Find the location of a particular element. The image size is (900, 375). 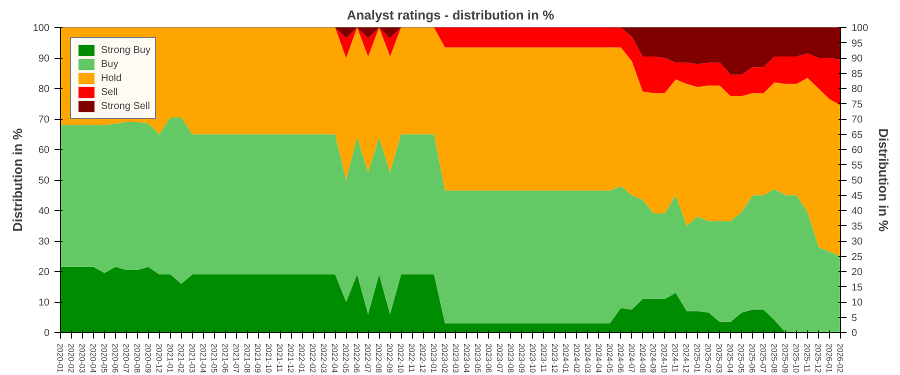

x-tick-label: 2020-04 is located at coordinates (93, 359).